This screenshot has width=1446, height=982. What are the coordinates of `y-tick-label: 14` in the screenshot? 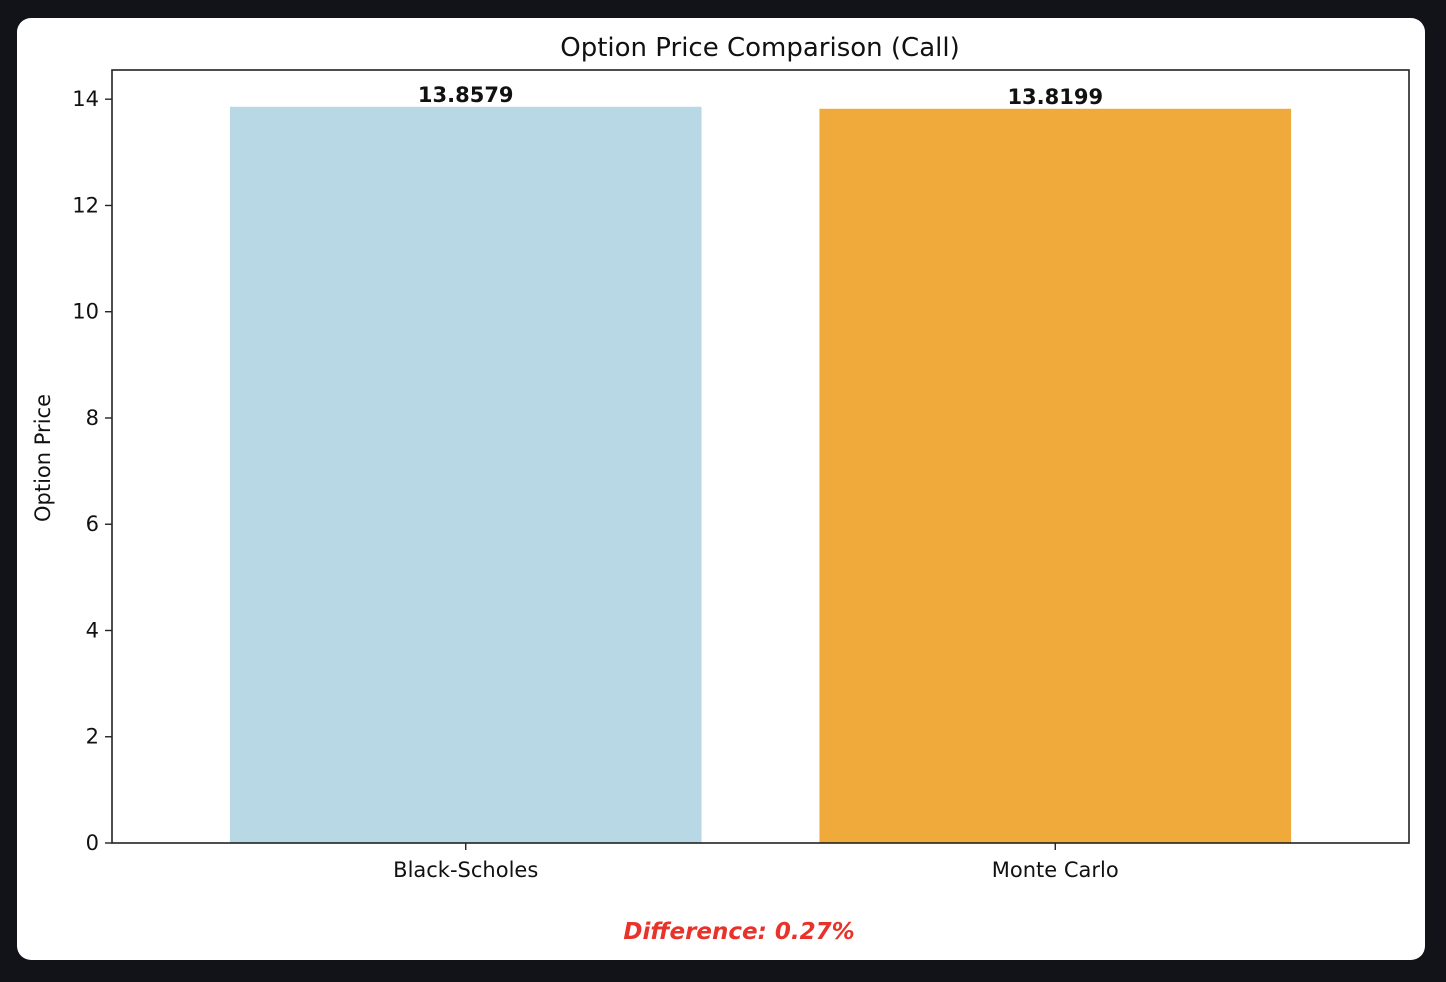 It's located at (85, 99).